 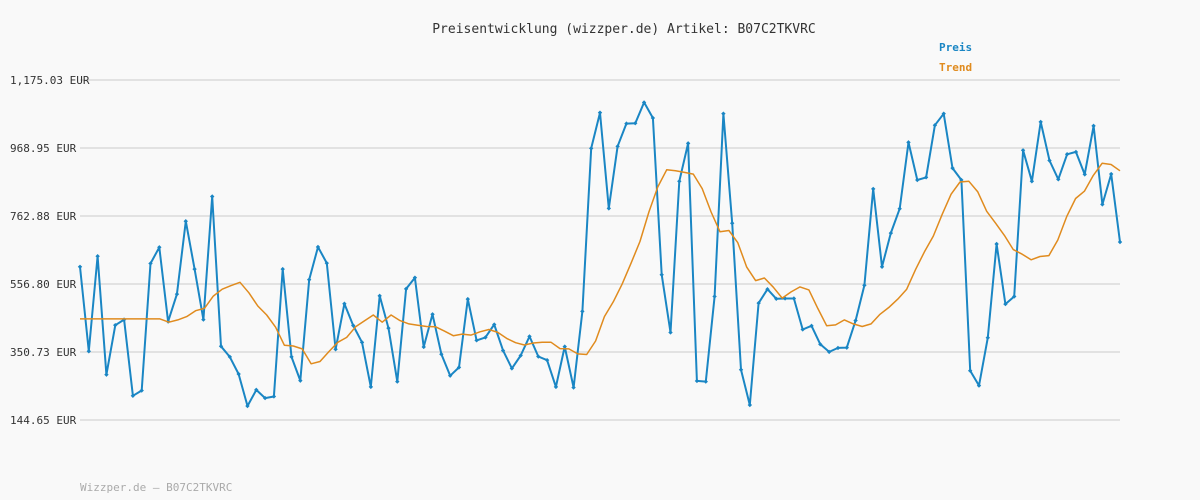 I want to click on footer-credit: Wizzper.de – B07C2TKVRC, so click(x=156, y=487).